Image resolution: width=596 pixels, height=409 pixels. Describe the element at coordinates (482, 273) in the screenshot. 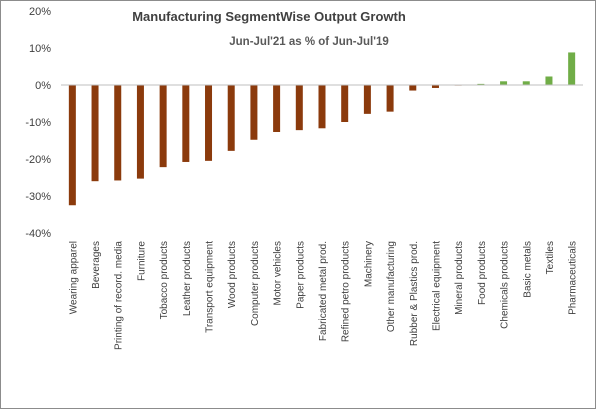

I see `x-tick-label: Food products` at that location.